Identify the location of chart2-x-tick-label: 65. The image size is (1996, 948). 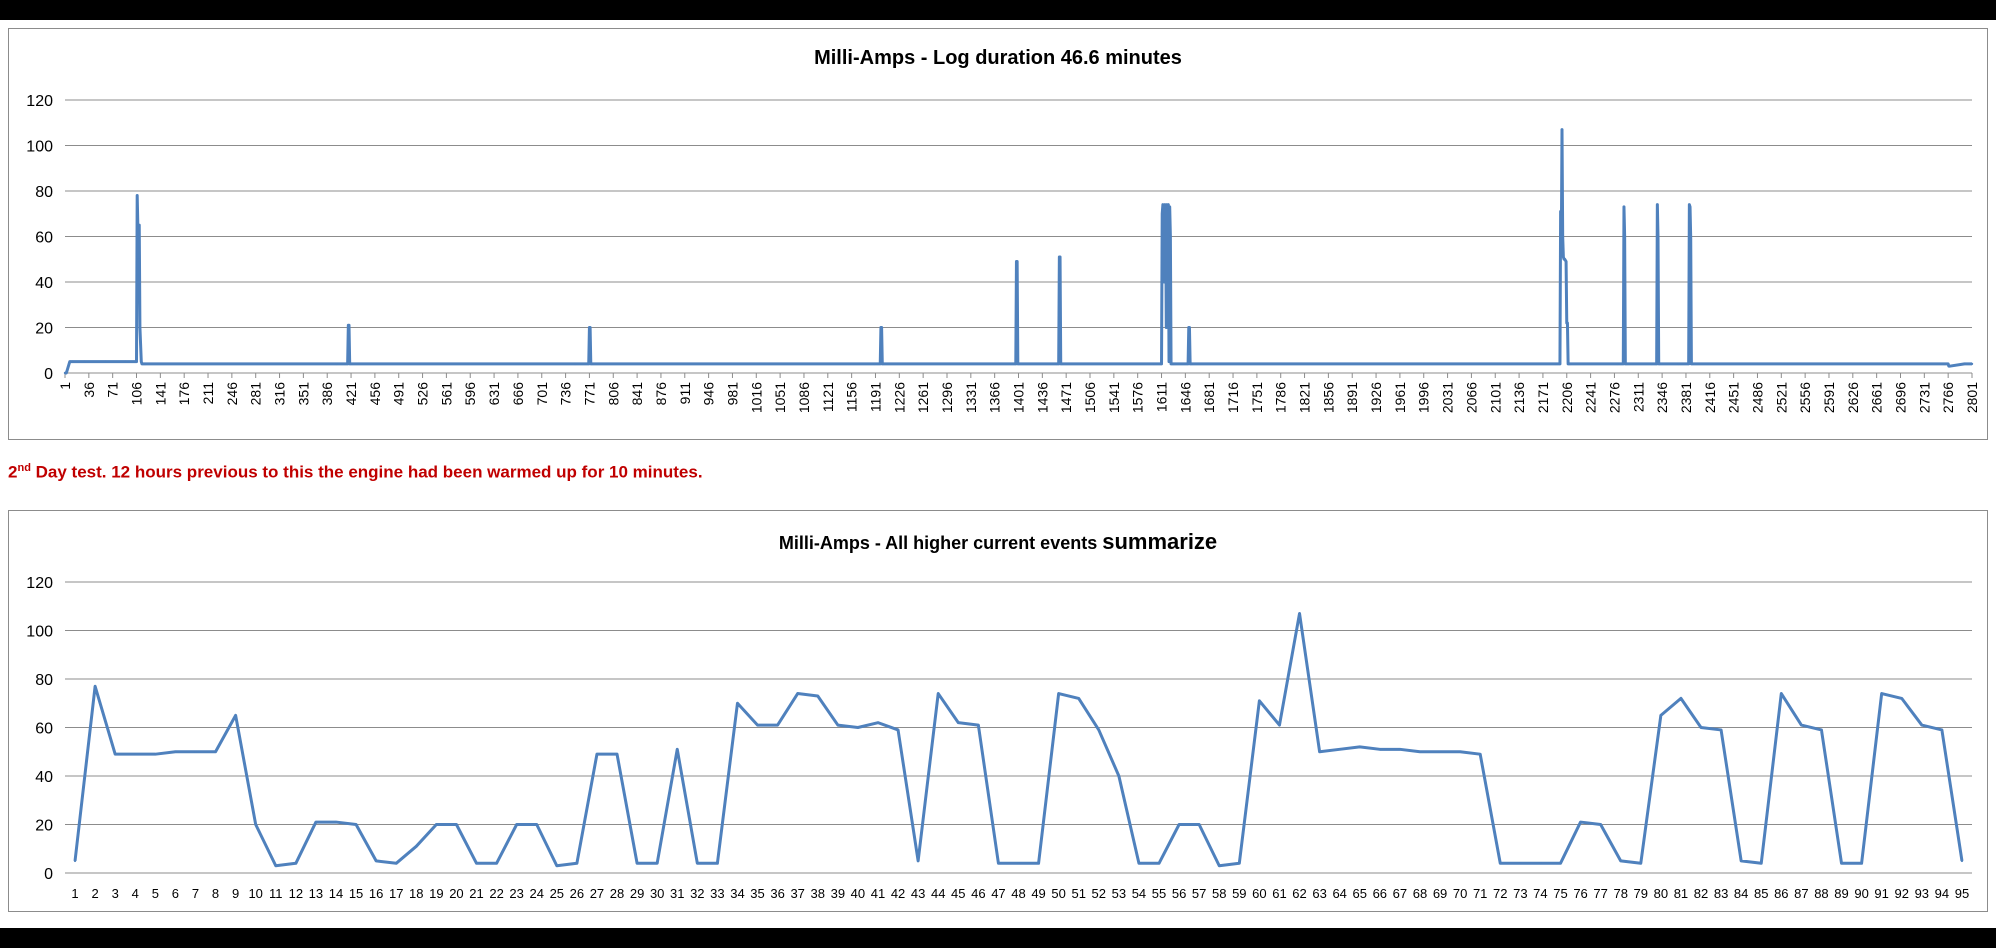
(1360, 893).